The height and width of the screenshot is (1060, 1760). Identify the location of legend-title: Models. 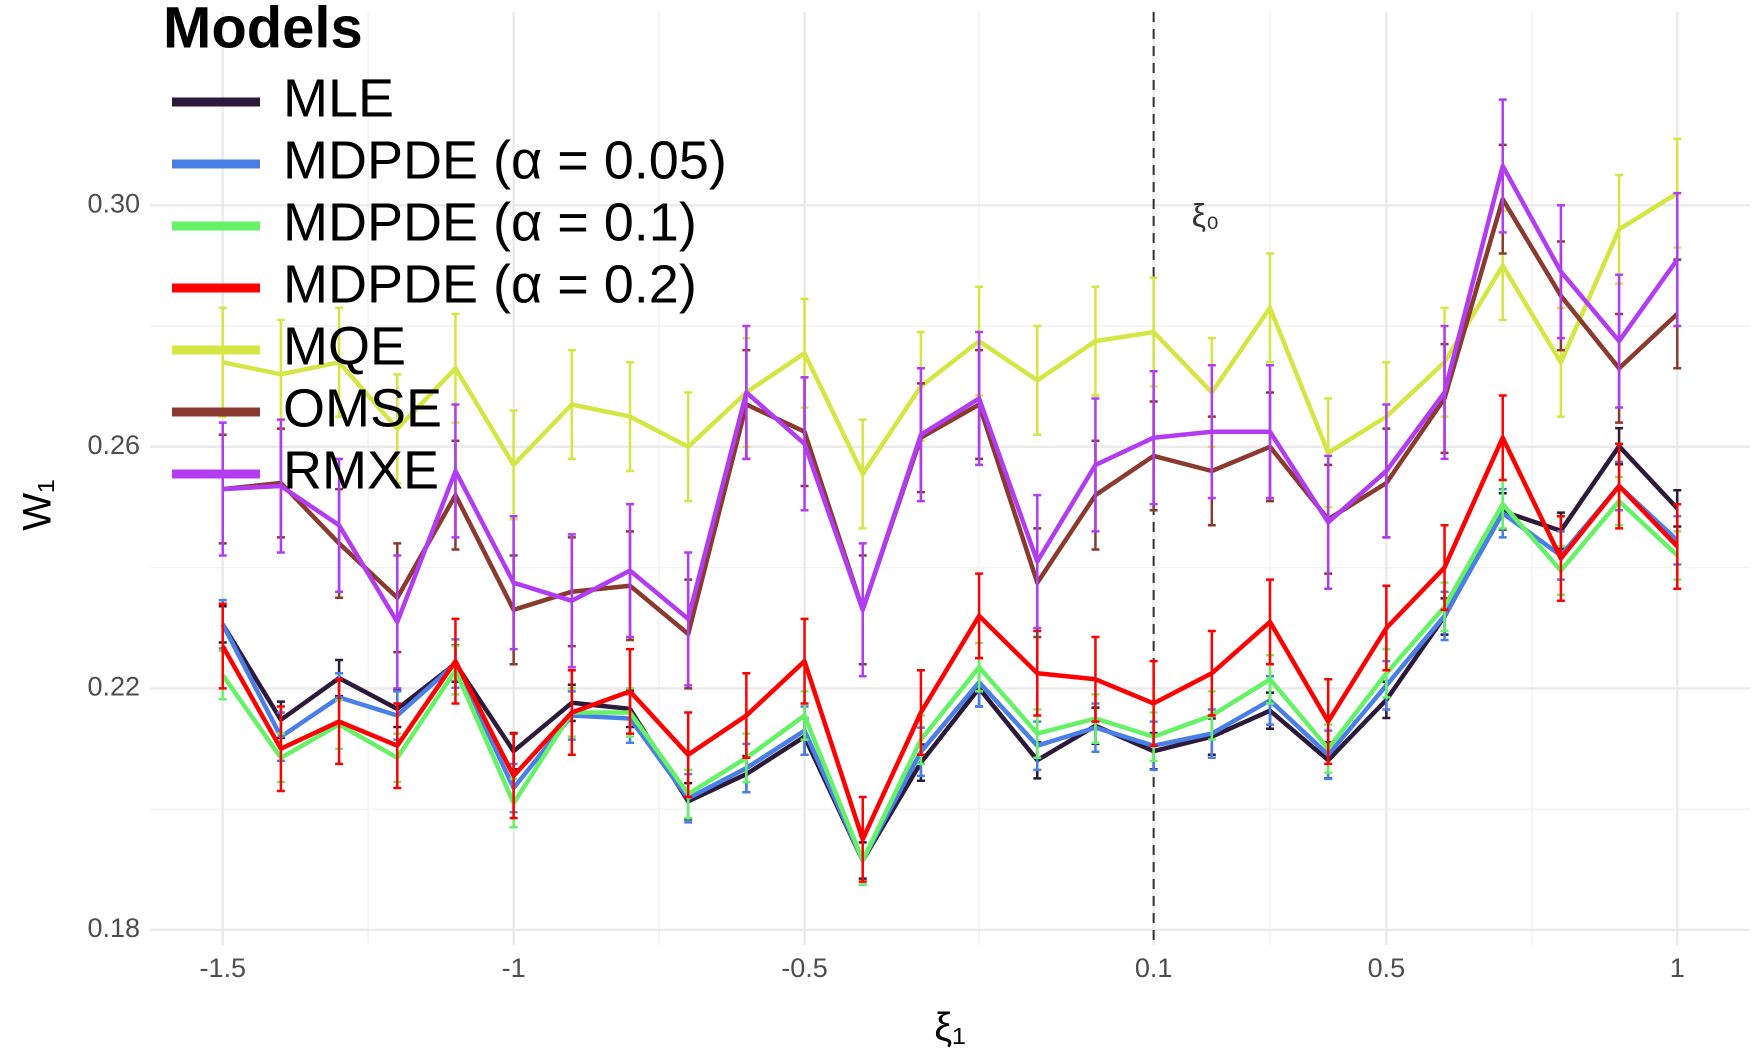
(263, 30).